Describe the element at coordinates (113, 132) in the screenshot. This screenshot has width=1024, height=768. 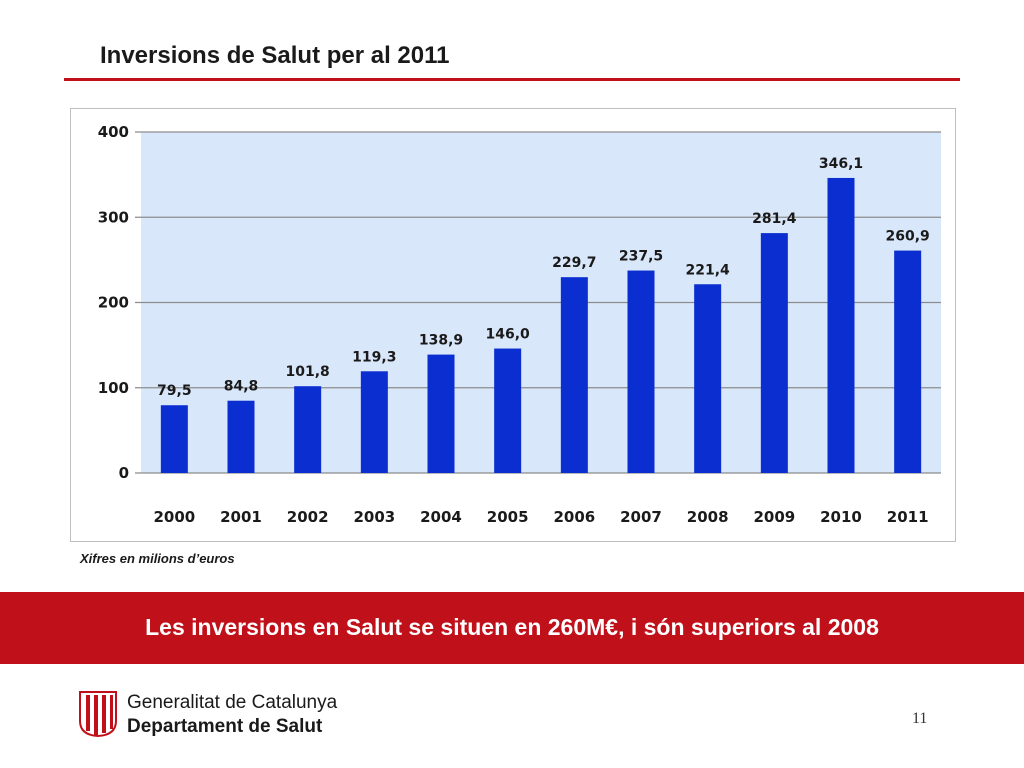
I see `y-tick-label: 400` at that location.